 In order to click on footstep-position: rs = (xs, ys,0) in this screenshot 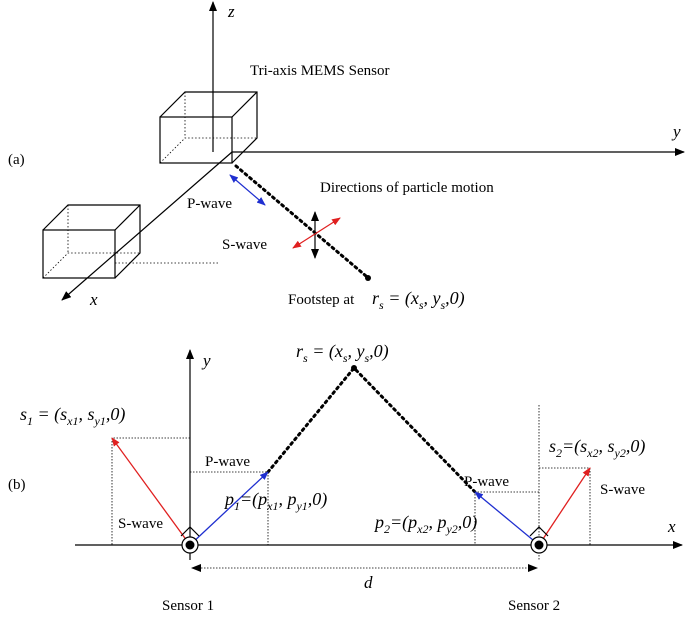, I will do `click(418, 300)`.